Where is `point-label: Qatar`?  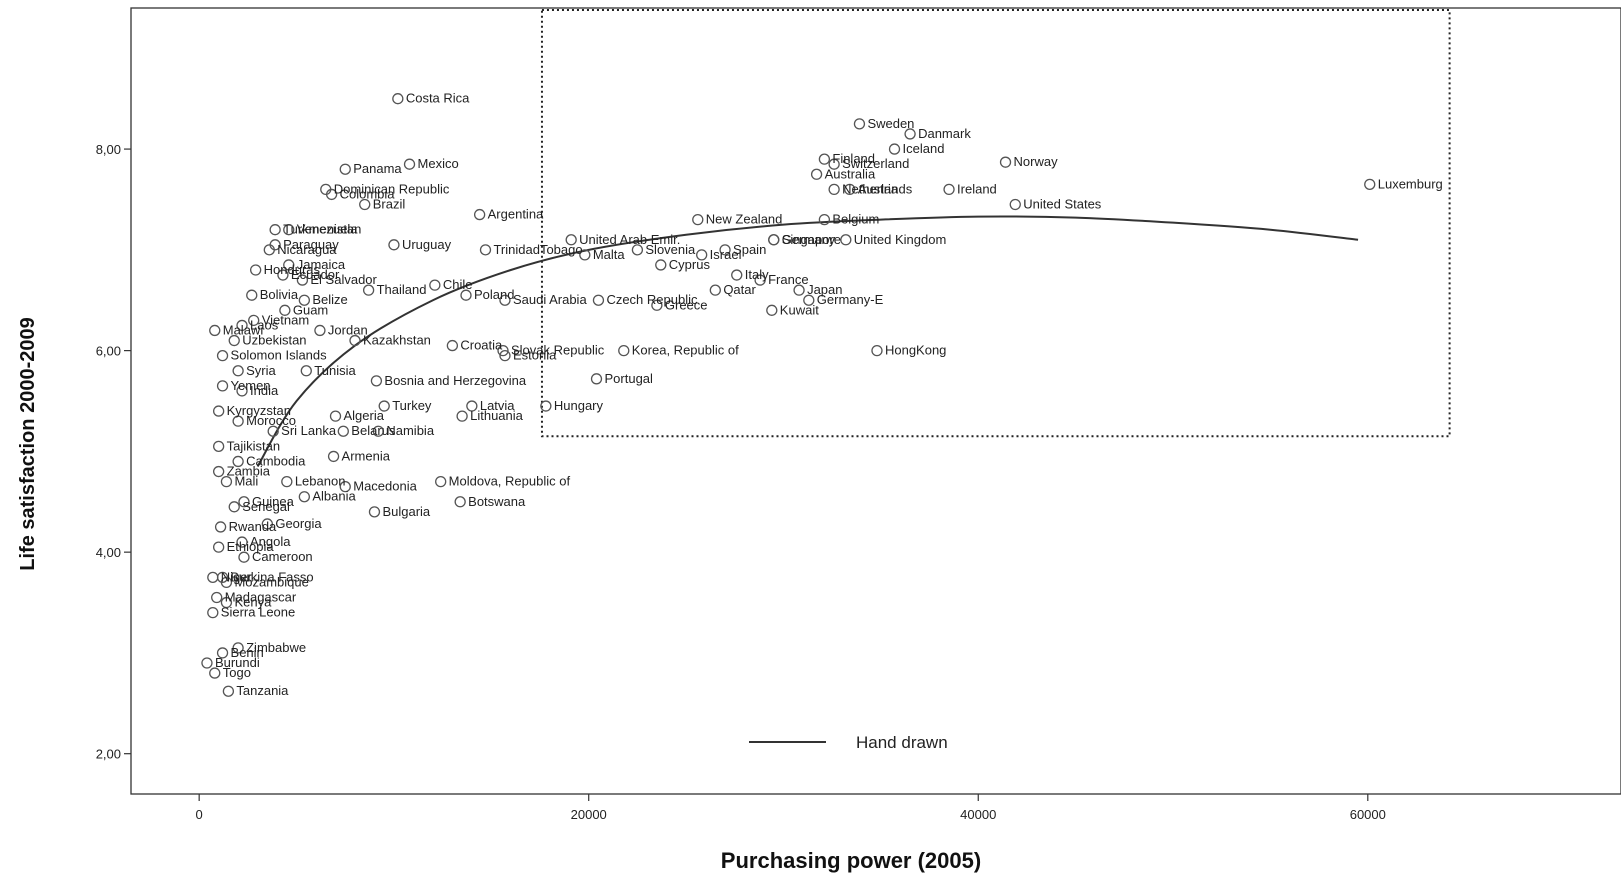
point-label: Qatar is located at coordinates (739, 289).